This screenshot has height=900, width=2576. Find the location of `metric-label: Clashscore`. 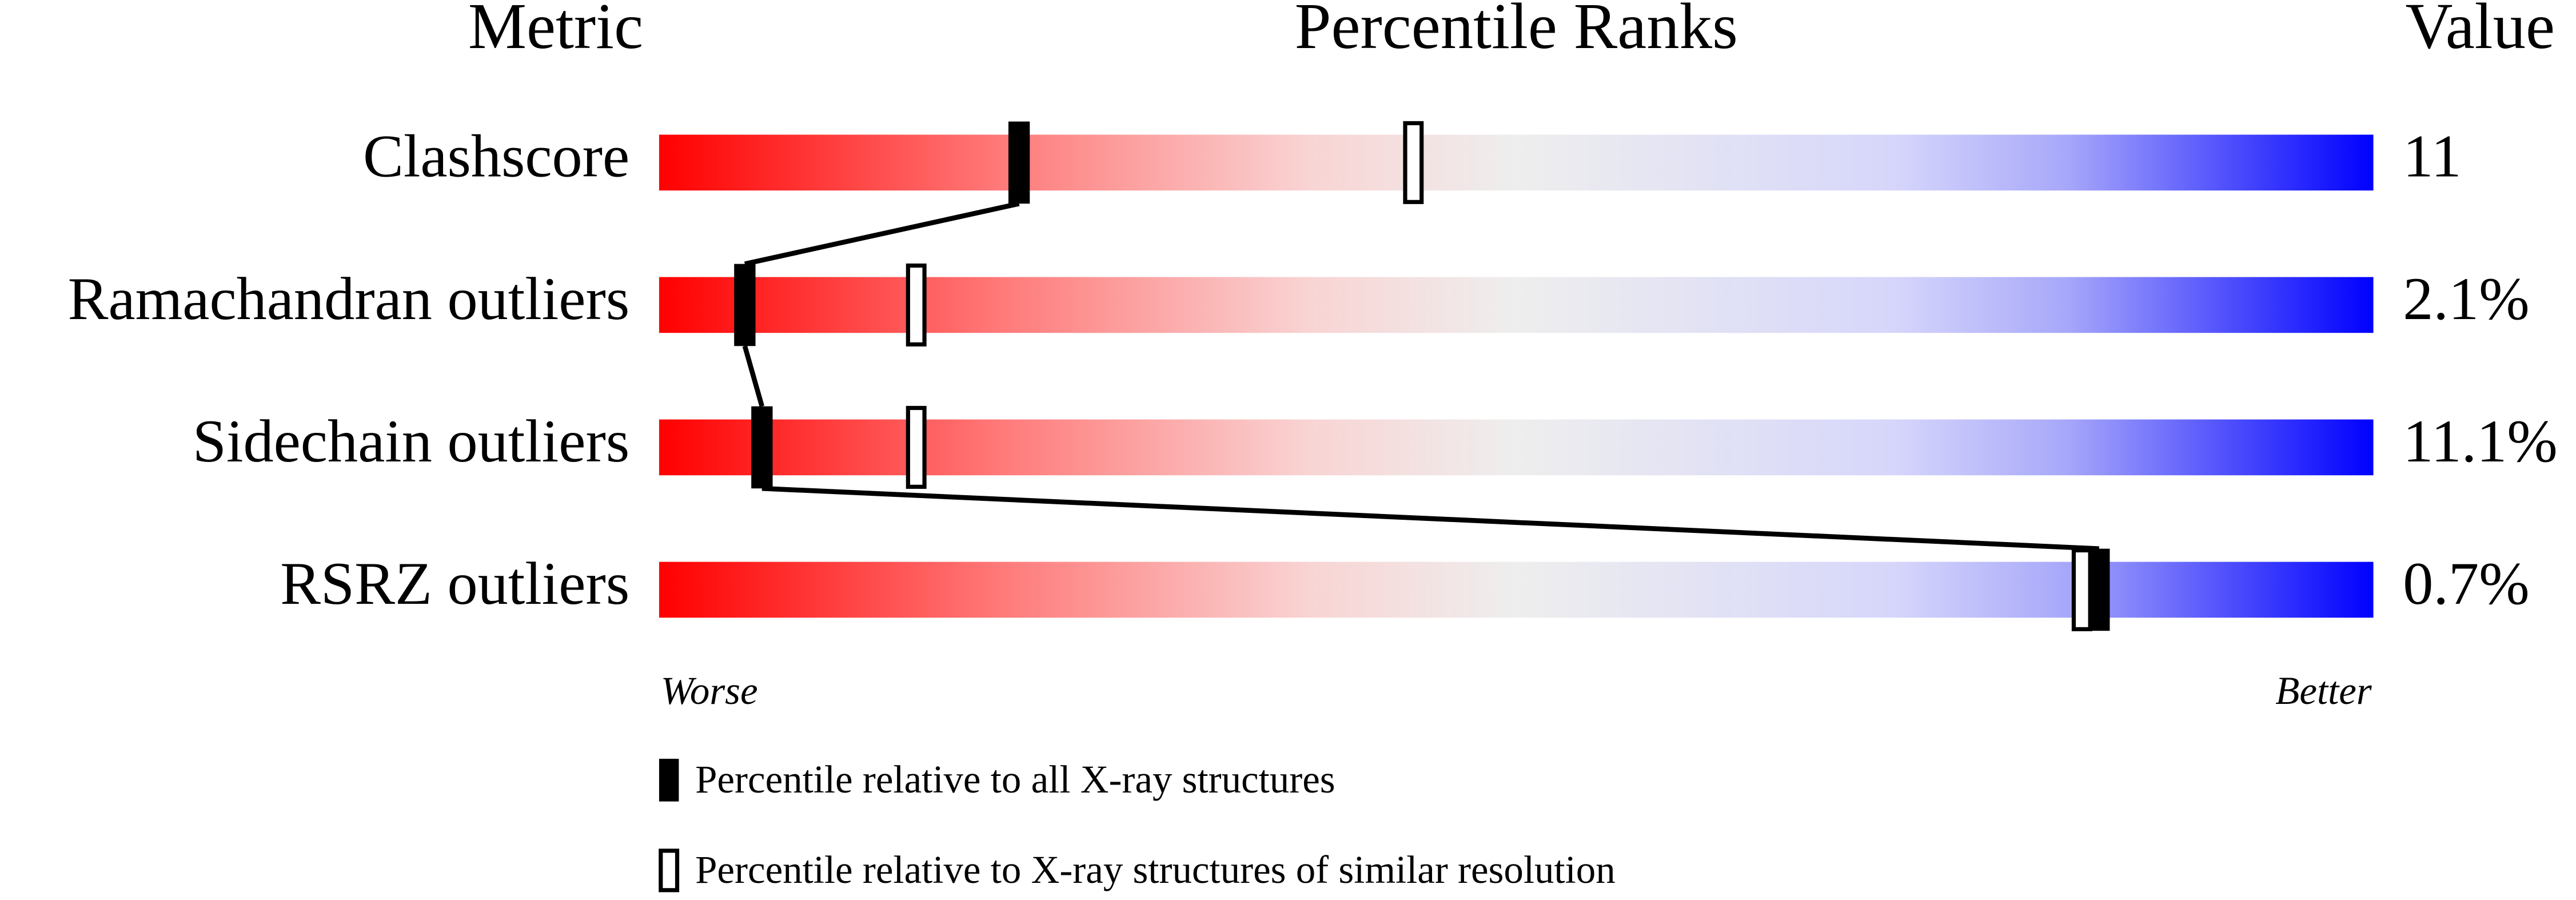

metric-label: Clashscore is located at coordinates (496, 156).